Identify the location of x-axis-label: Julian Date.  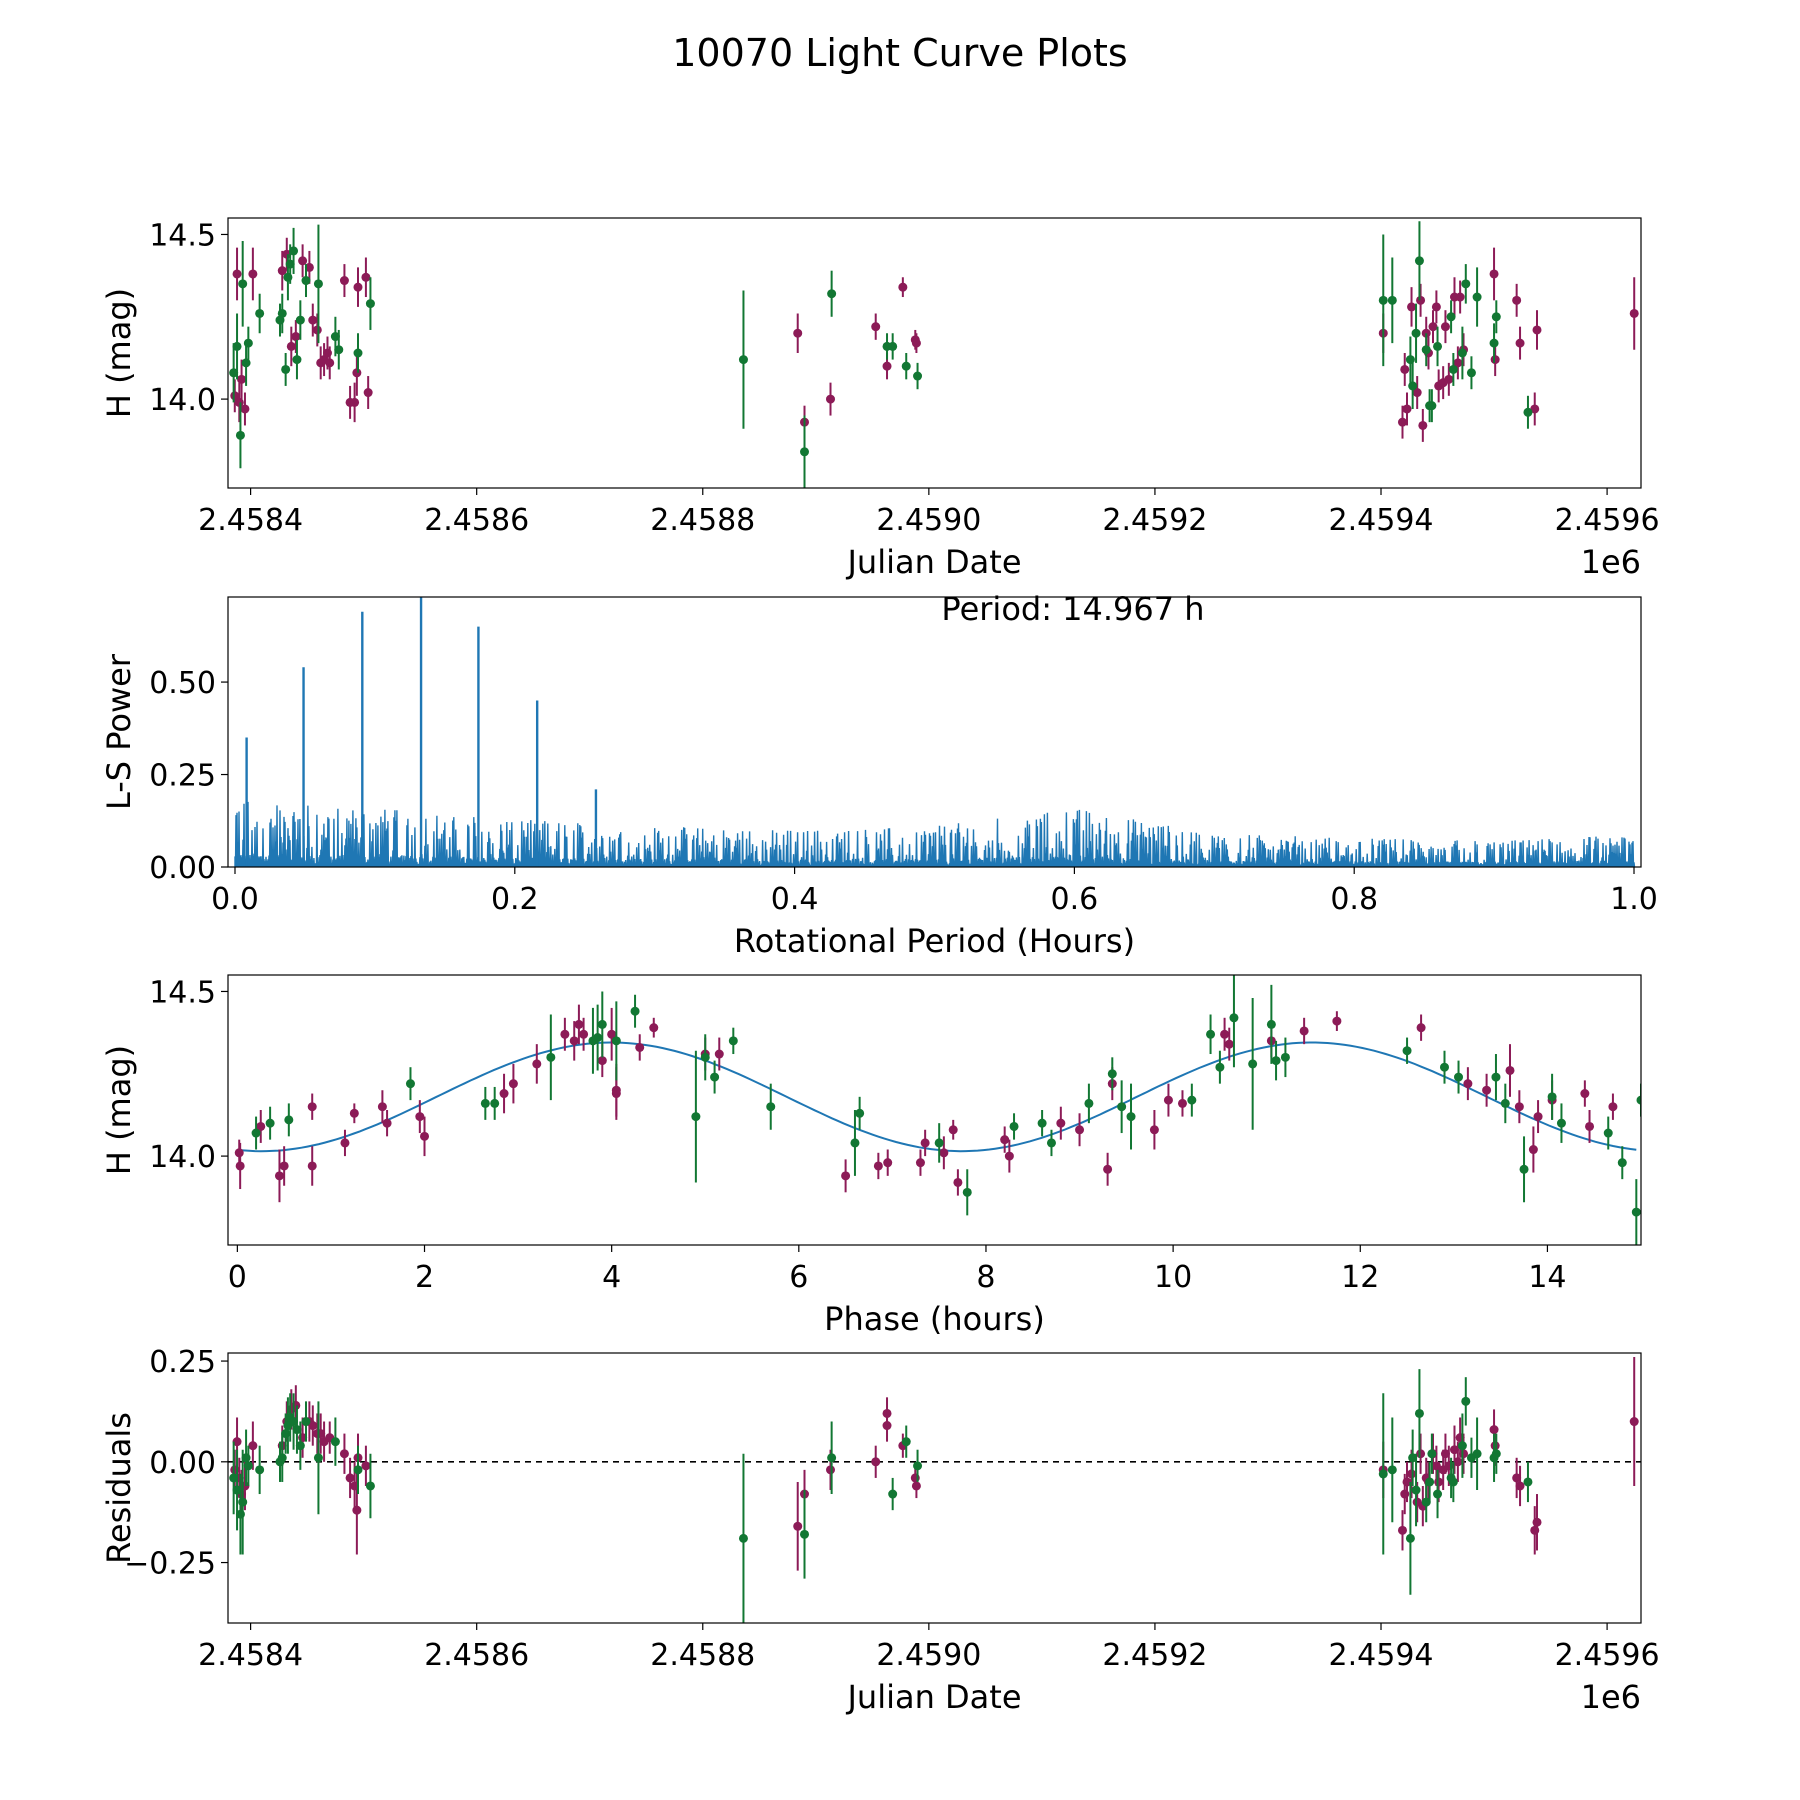
(933, 562).